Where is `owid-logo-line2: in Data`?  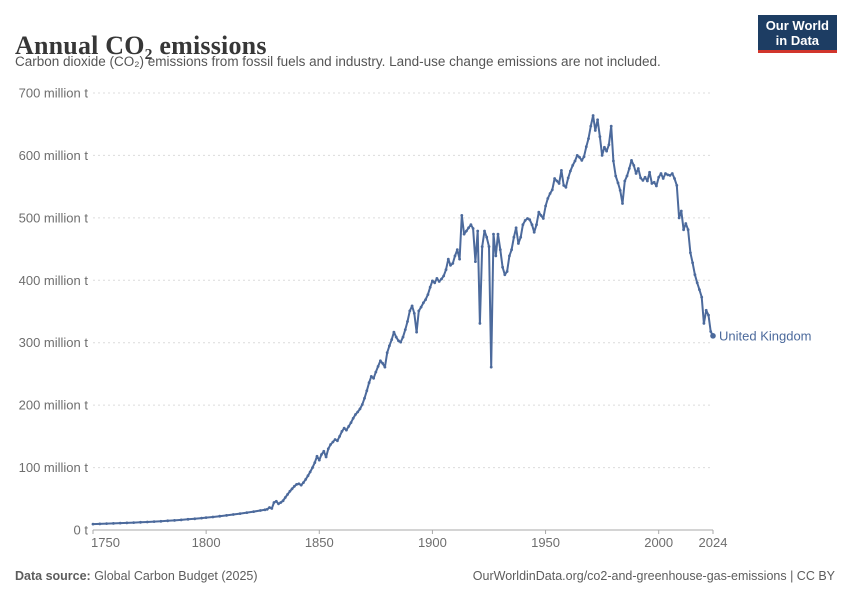 owid-logo-line2: in Data is located at coordinates (797, 40).